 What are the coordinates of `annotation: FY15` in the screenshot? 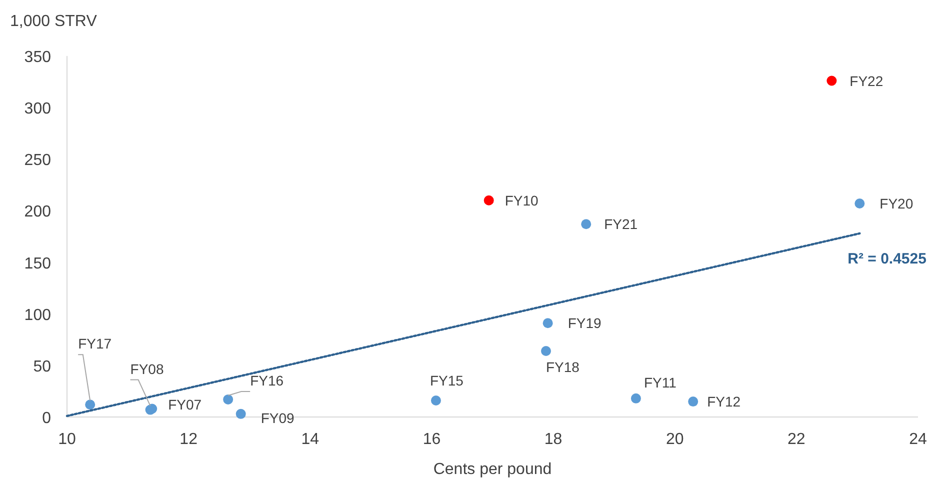 It's located at (447, 380).